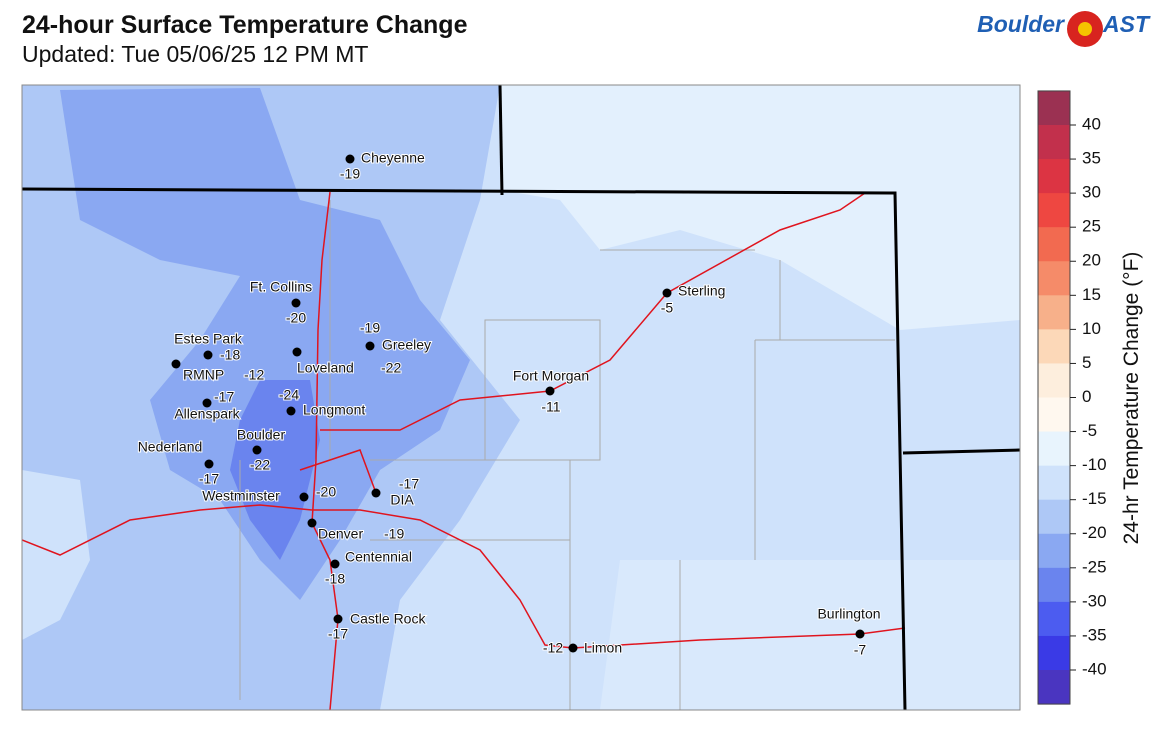 The width and height of the screenshot is (1164, 733). I want to click on colorbar-tick-label: 10, so click(1091, 328).